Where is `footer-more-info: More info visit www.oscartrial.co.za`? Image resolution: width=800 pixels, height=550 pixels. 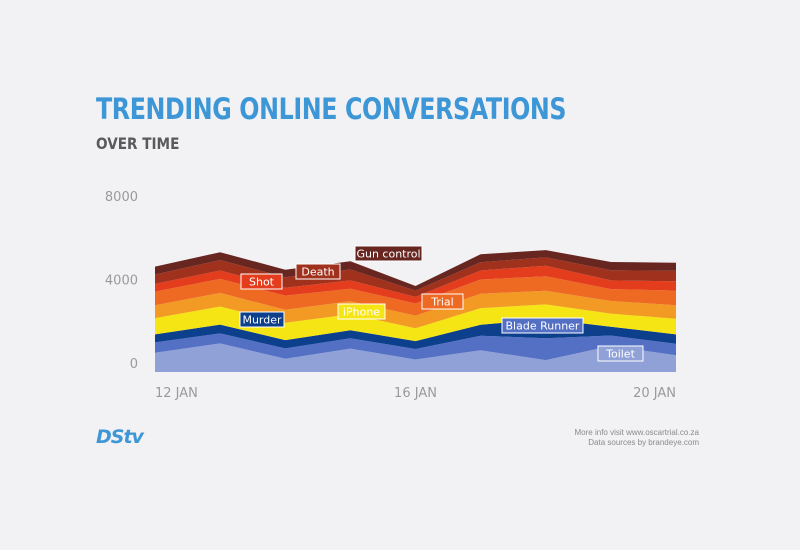
footer-more-info: More info visit www.oscartrial.co.za is located at coordinates (636, 432).